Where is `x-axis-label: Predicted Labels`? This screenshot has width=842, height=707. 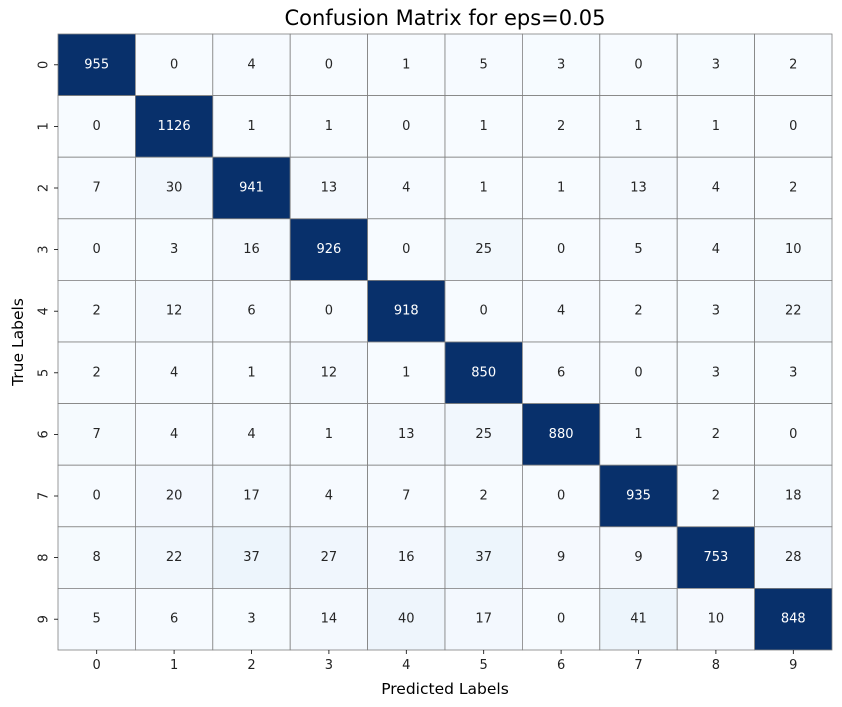
x-axis-label: Predicted Labels is located at coordinates (445, 689).